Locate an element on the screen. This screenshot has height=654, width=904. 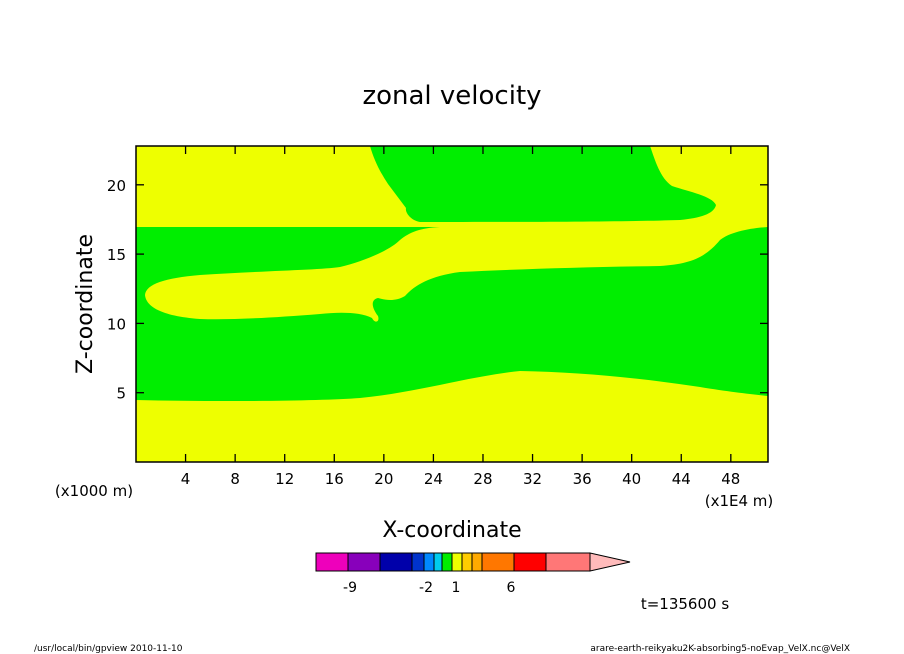
x-tick-label: 24 is located at coordinates (433, 479).